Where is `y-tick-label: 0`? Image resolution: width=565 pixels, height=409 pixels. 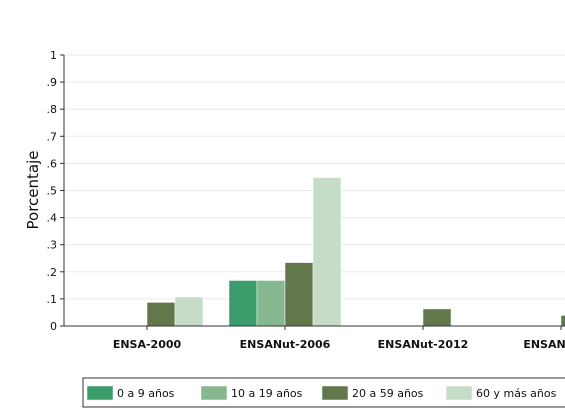
y-tick-label: 0 is located at coordinates (53, 326).